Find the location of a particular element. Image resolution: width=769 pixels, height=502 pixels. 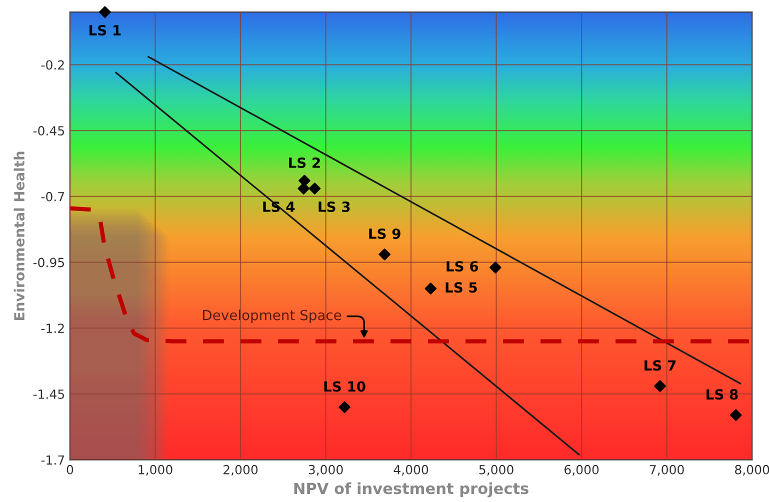

y-tick-label: -0.45 is located at coordinates (48, 131).